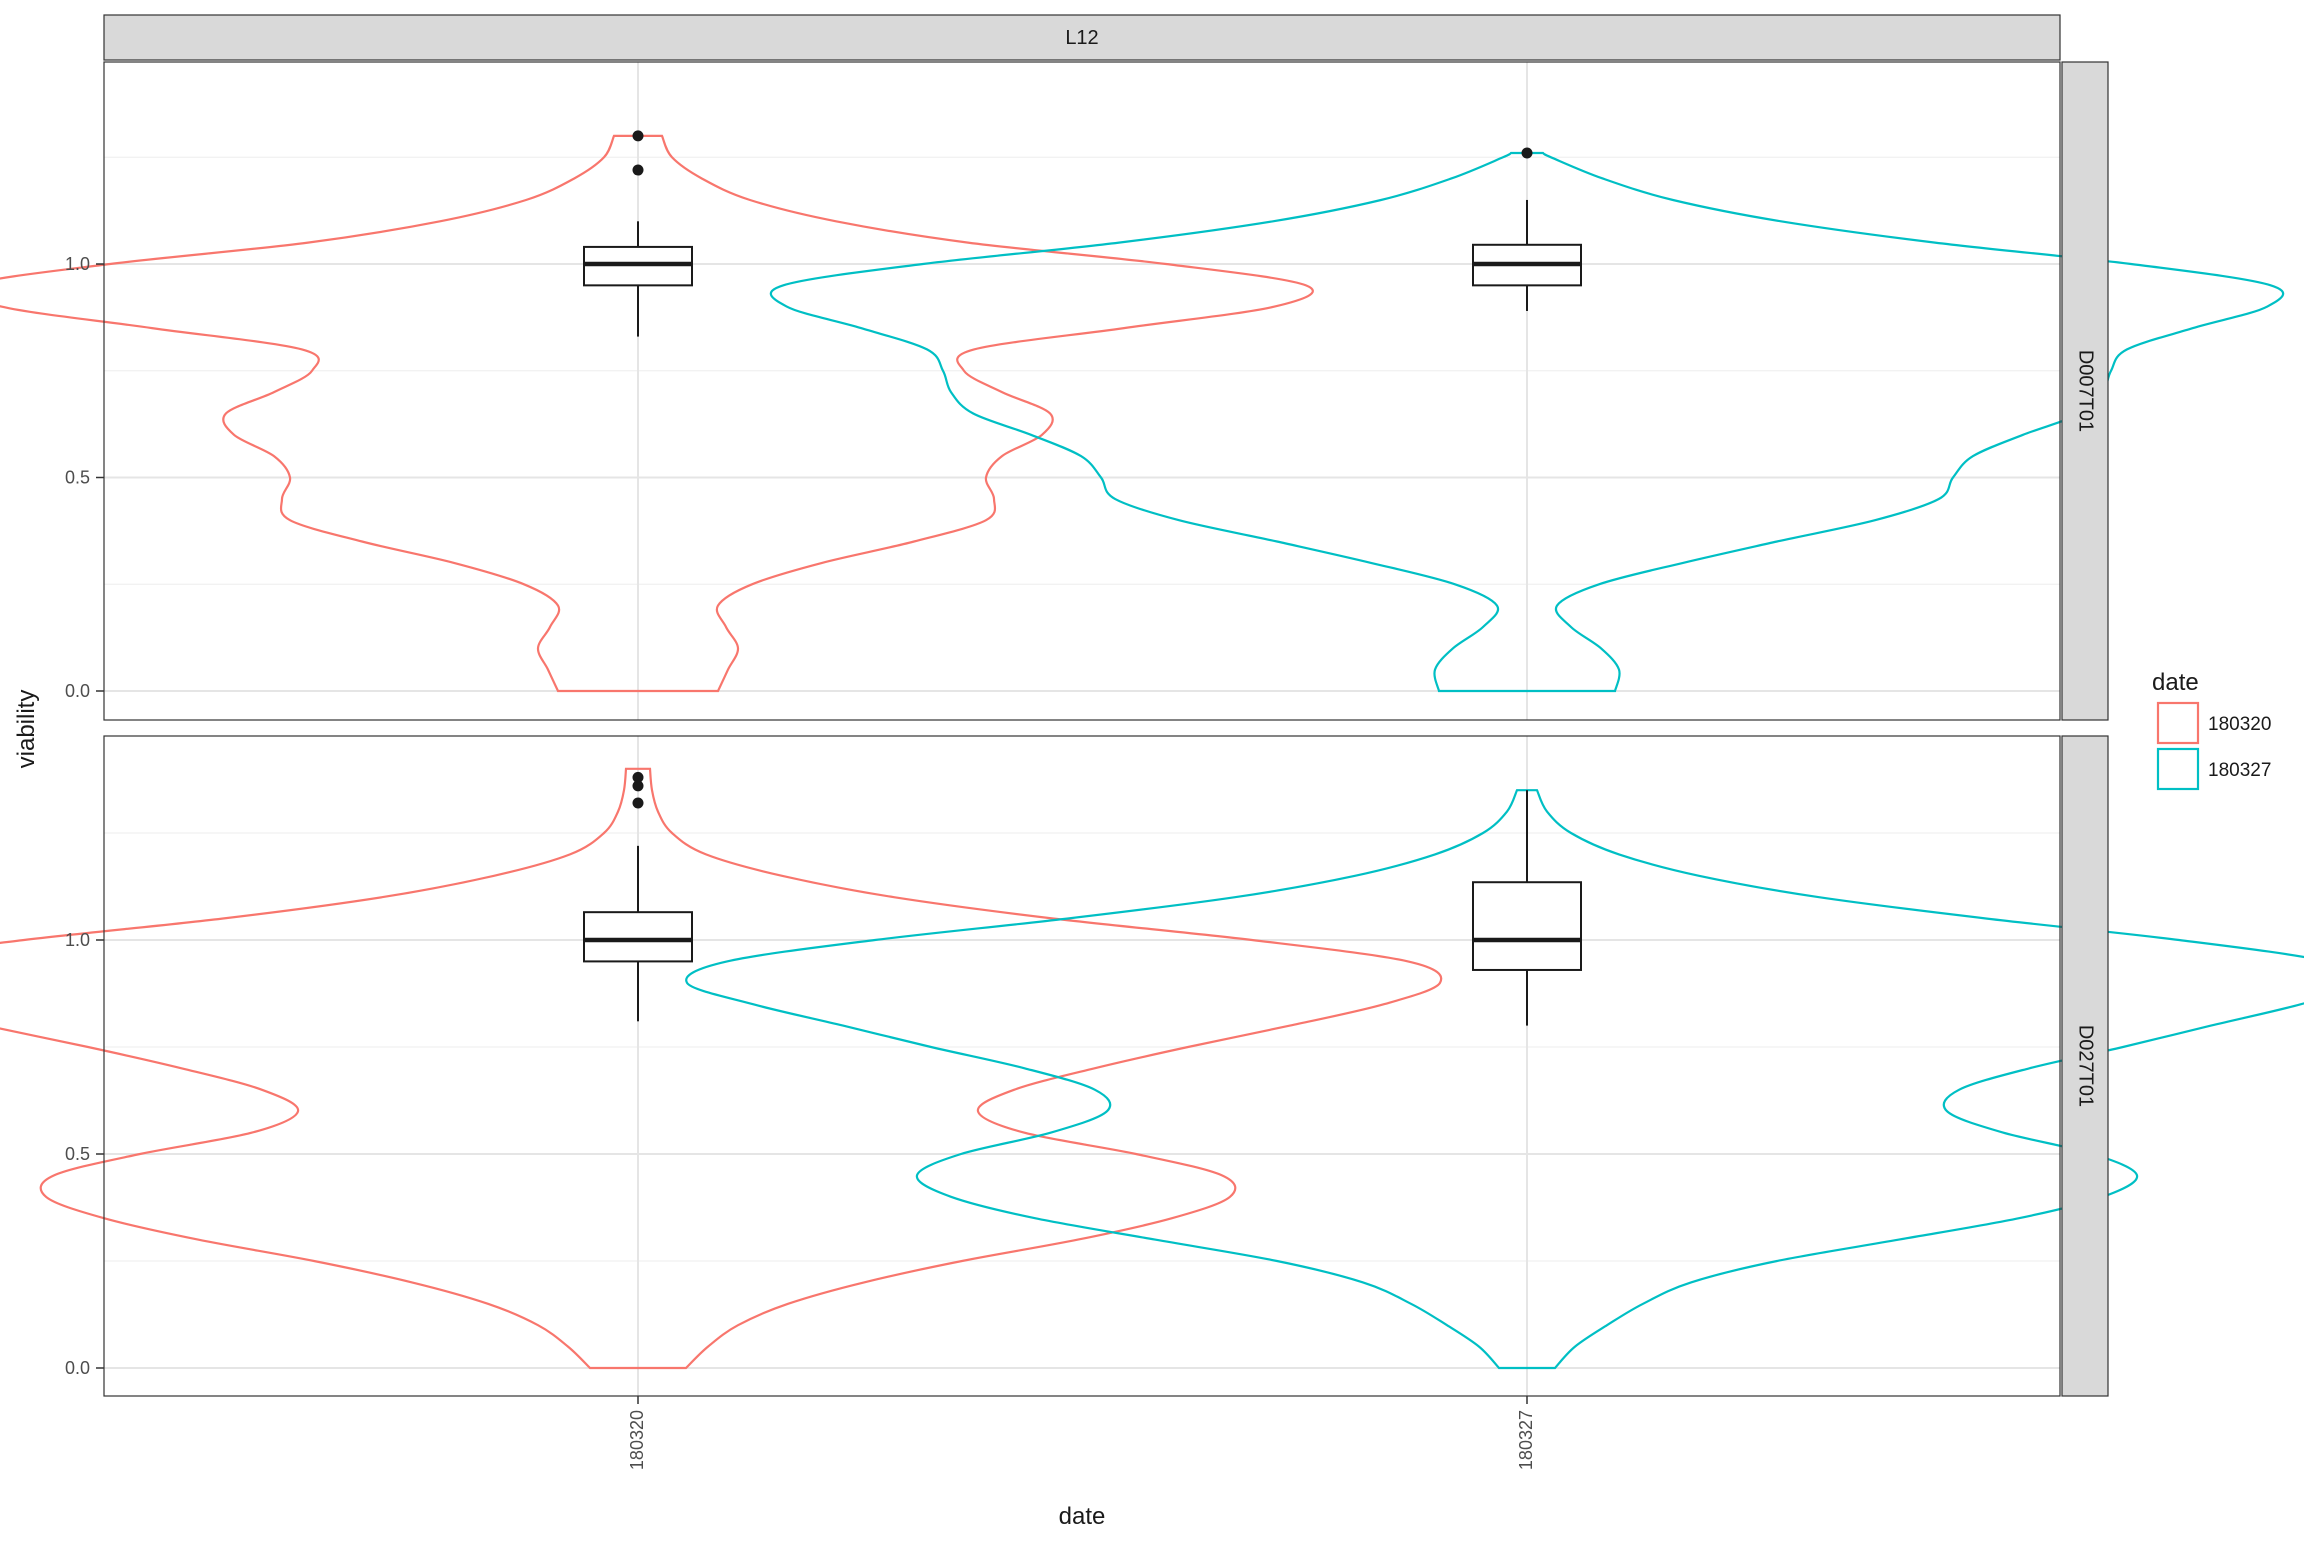  I want to click on facet-strip-top, so click(1082, 37).